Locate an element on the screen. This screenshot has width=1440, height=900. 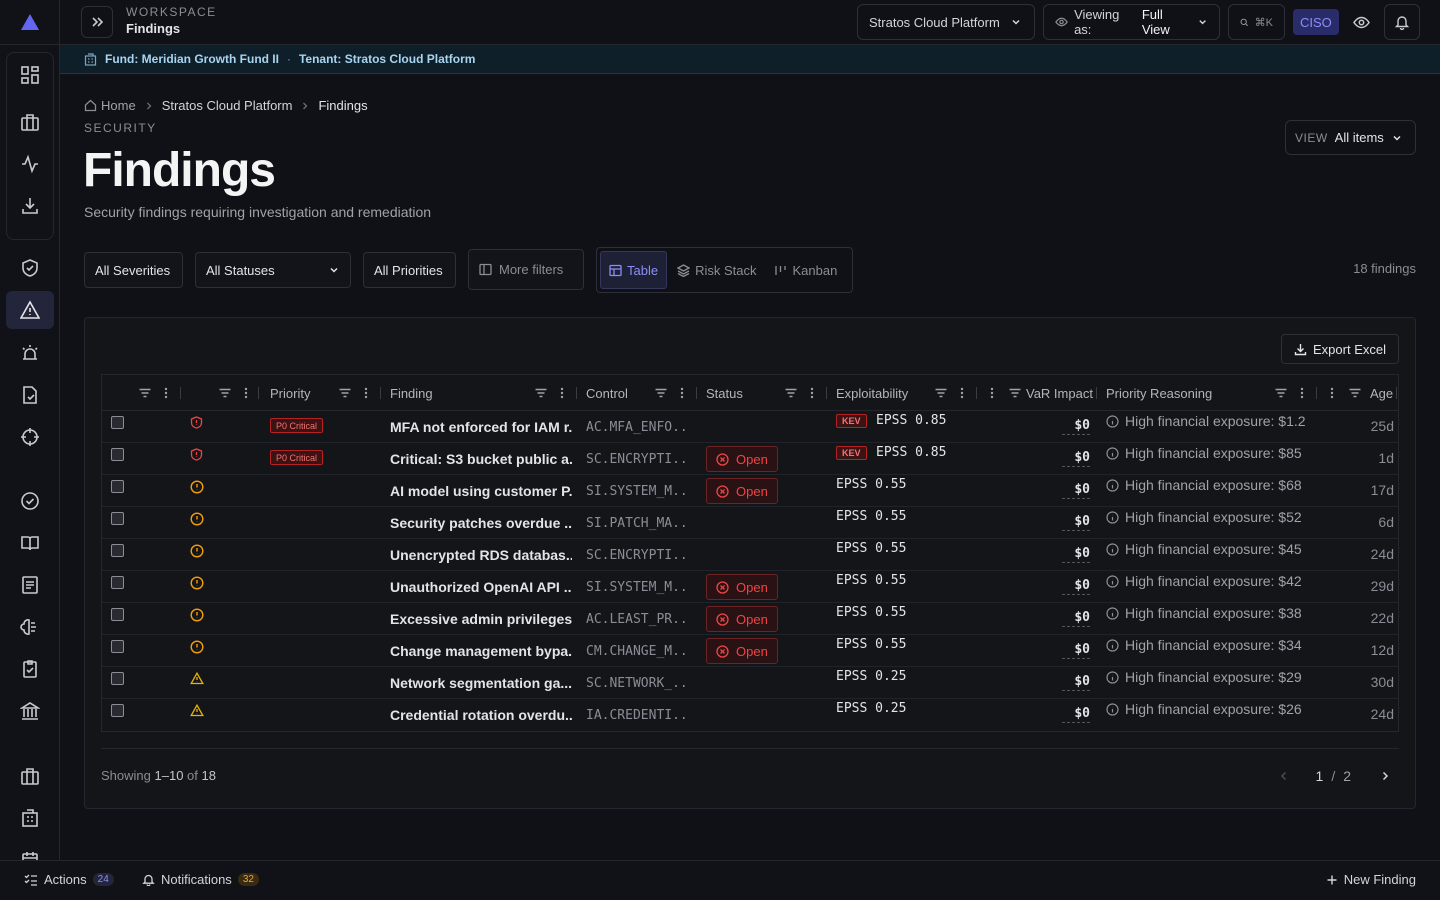
tab-kanban: Kanban is located at coordinates (805, 270).